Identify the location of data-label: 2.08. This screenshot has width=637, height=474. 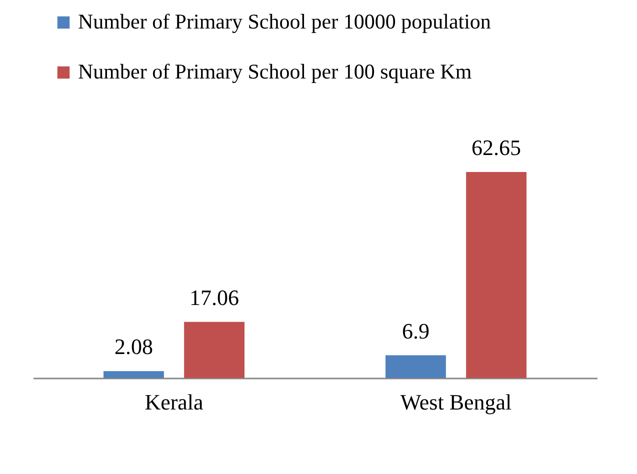
(133, 347).